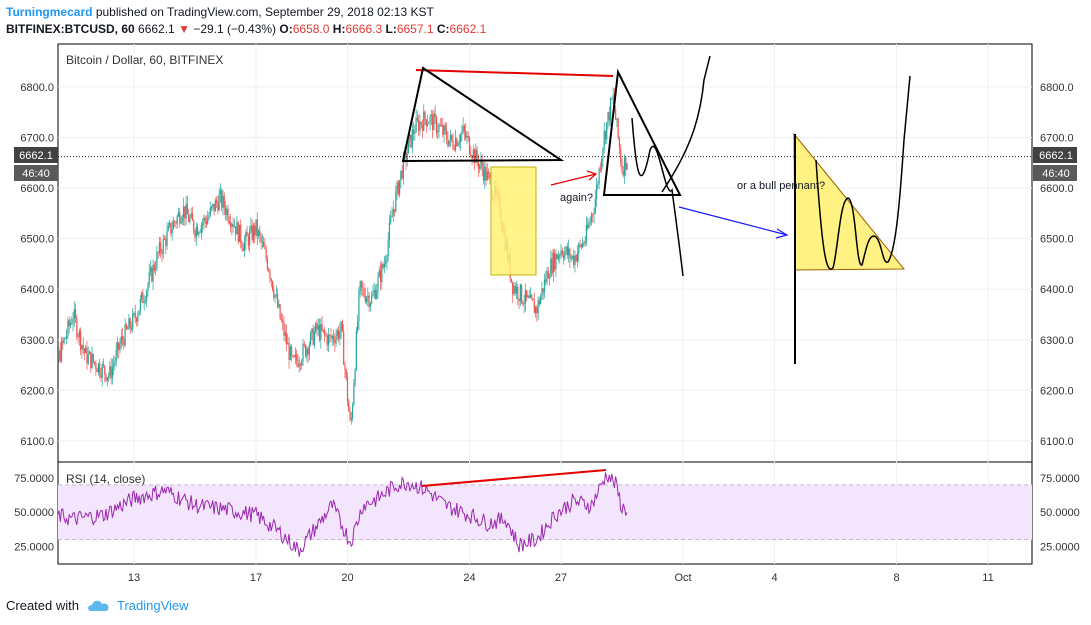 This screenshot has width=1091, height=625. I want to click on author-name: Turningmecard, so click(49, 12).